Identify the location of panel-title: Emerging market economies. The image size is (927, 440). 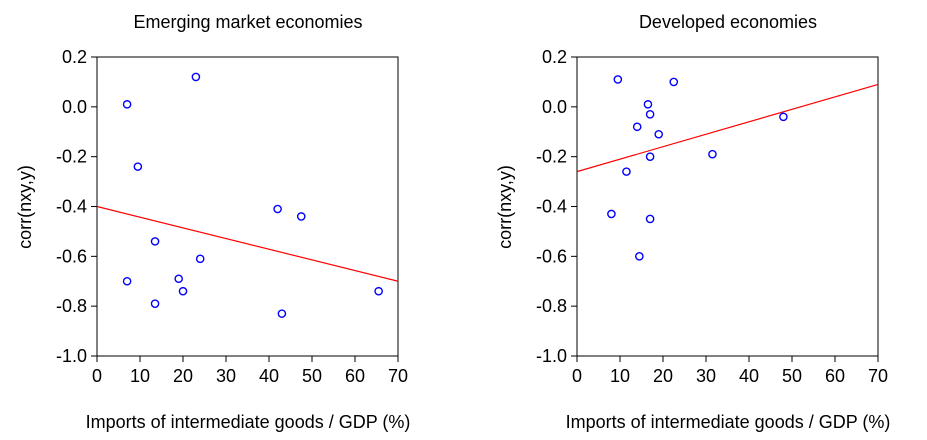
(247, 22).